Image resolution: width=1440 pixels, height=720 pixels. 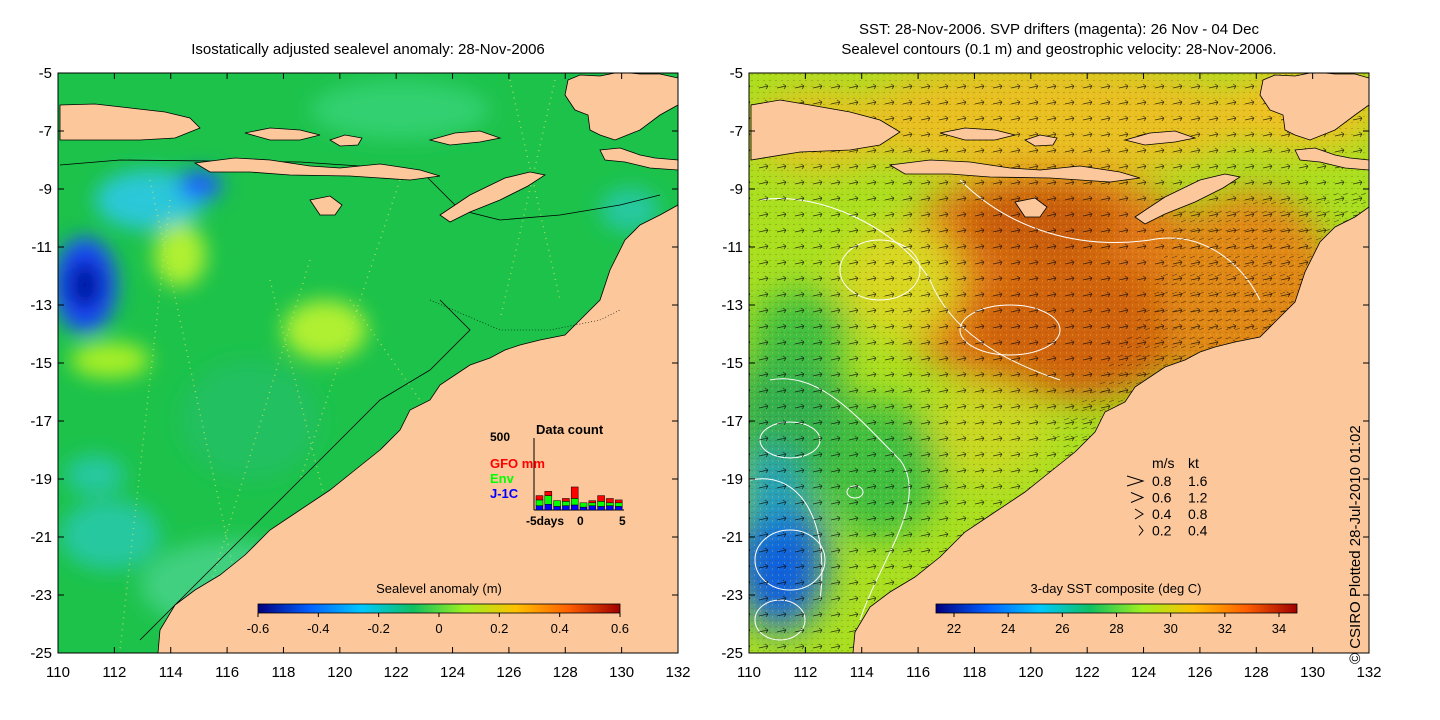 What do you see at coordinates (1355, 544) in the screenshot?
I see `credit-text: © CSIRO Plotted 28-Jul-2010 01:02` at bounding box center [1355, 544].